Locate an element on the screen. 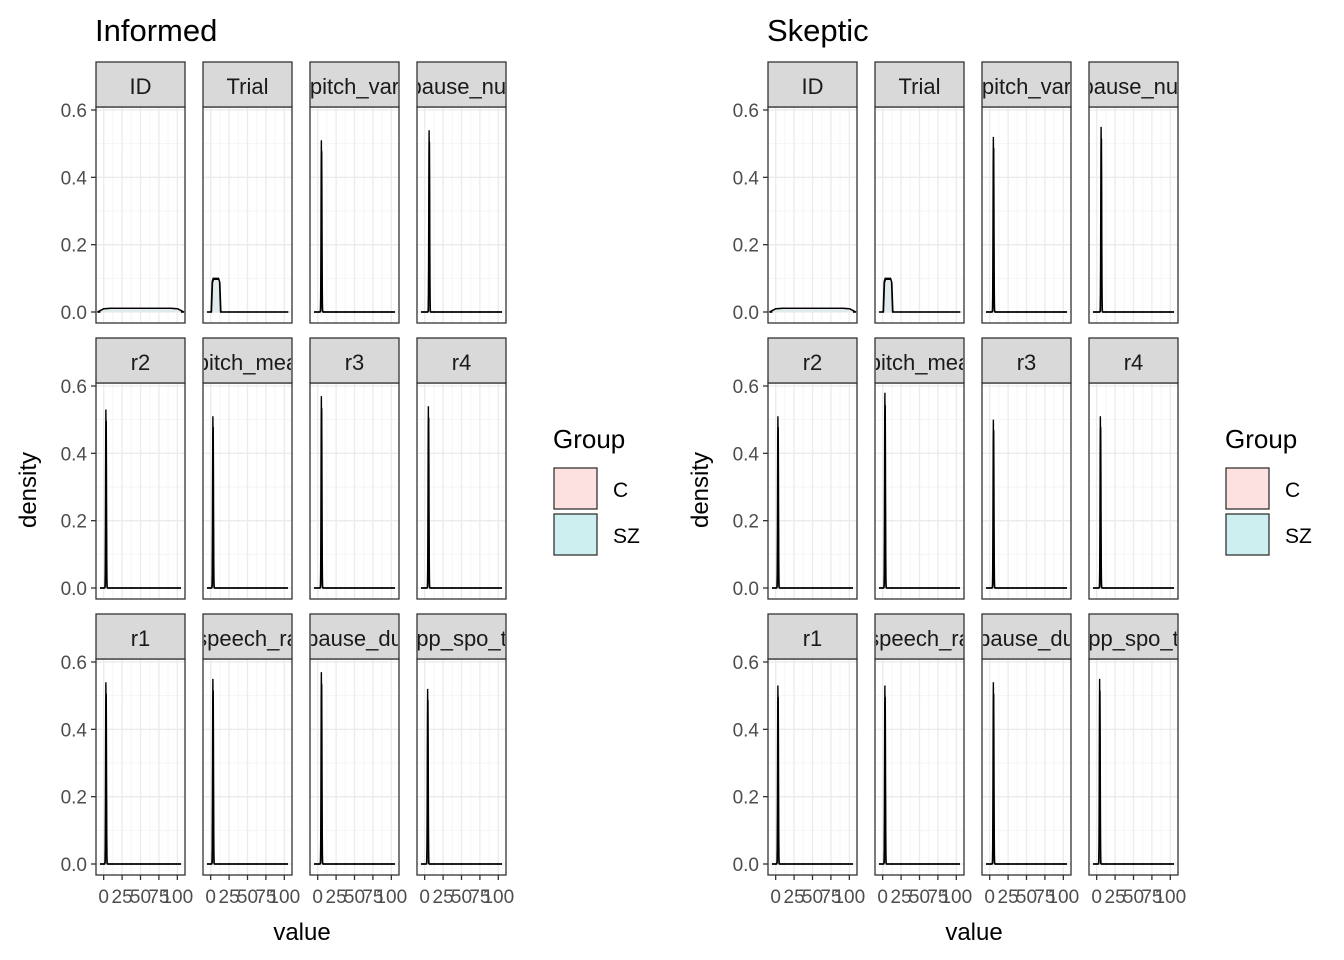 The image size is (1344, 960). facet-label: ID is located at coordinates (813, 86).